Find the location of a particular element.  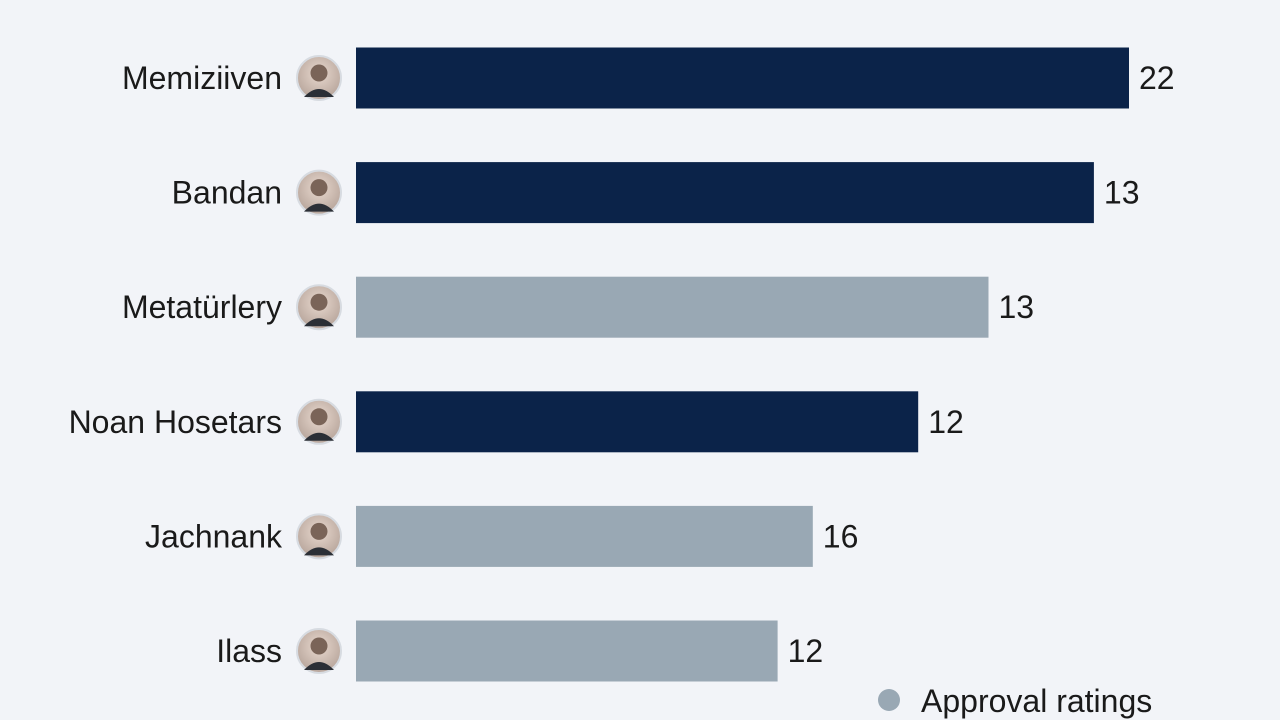

legend-label: Approval ratings is located at coordinates (1036, 701).